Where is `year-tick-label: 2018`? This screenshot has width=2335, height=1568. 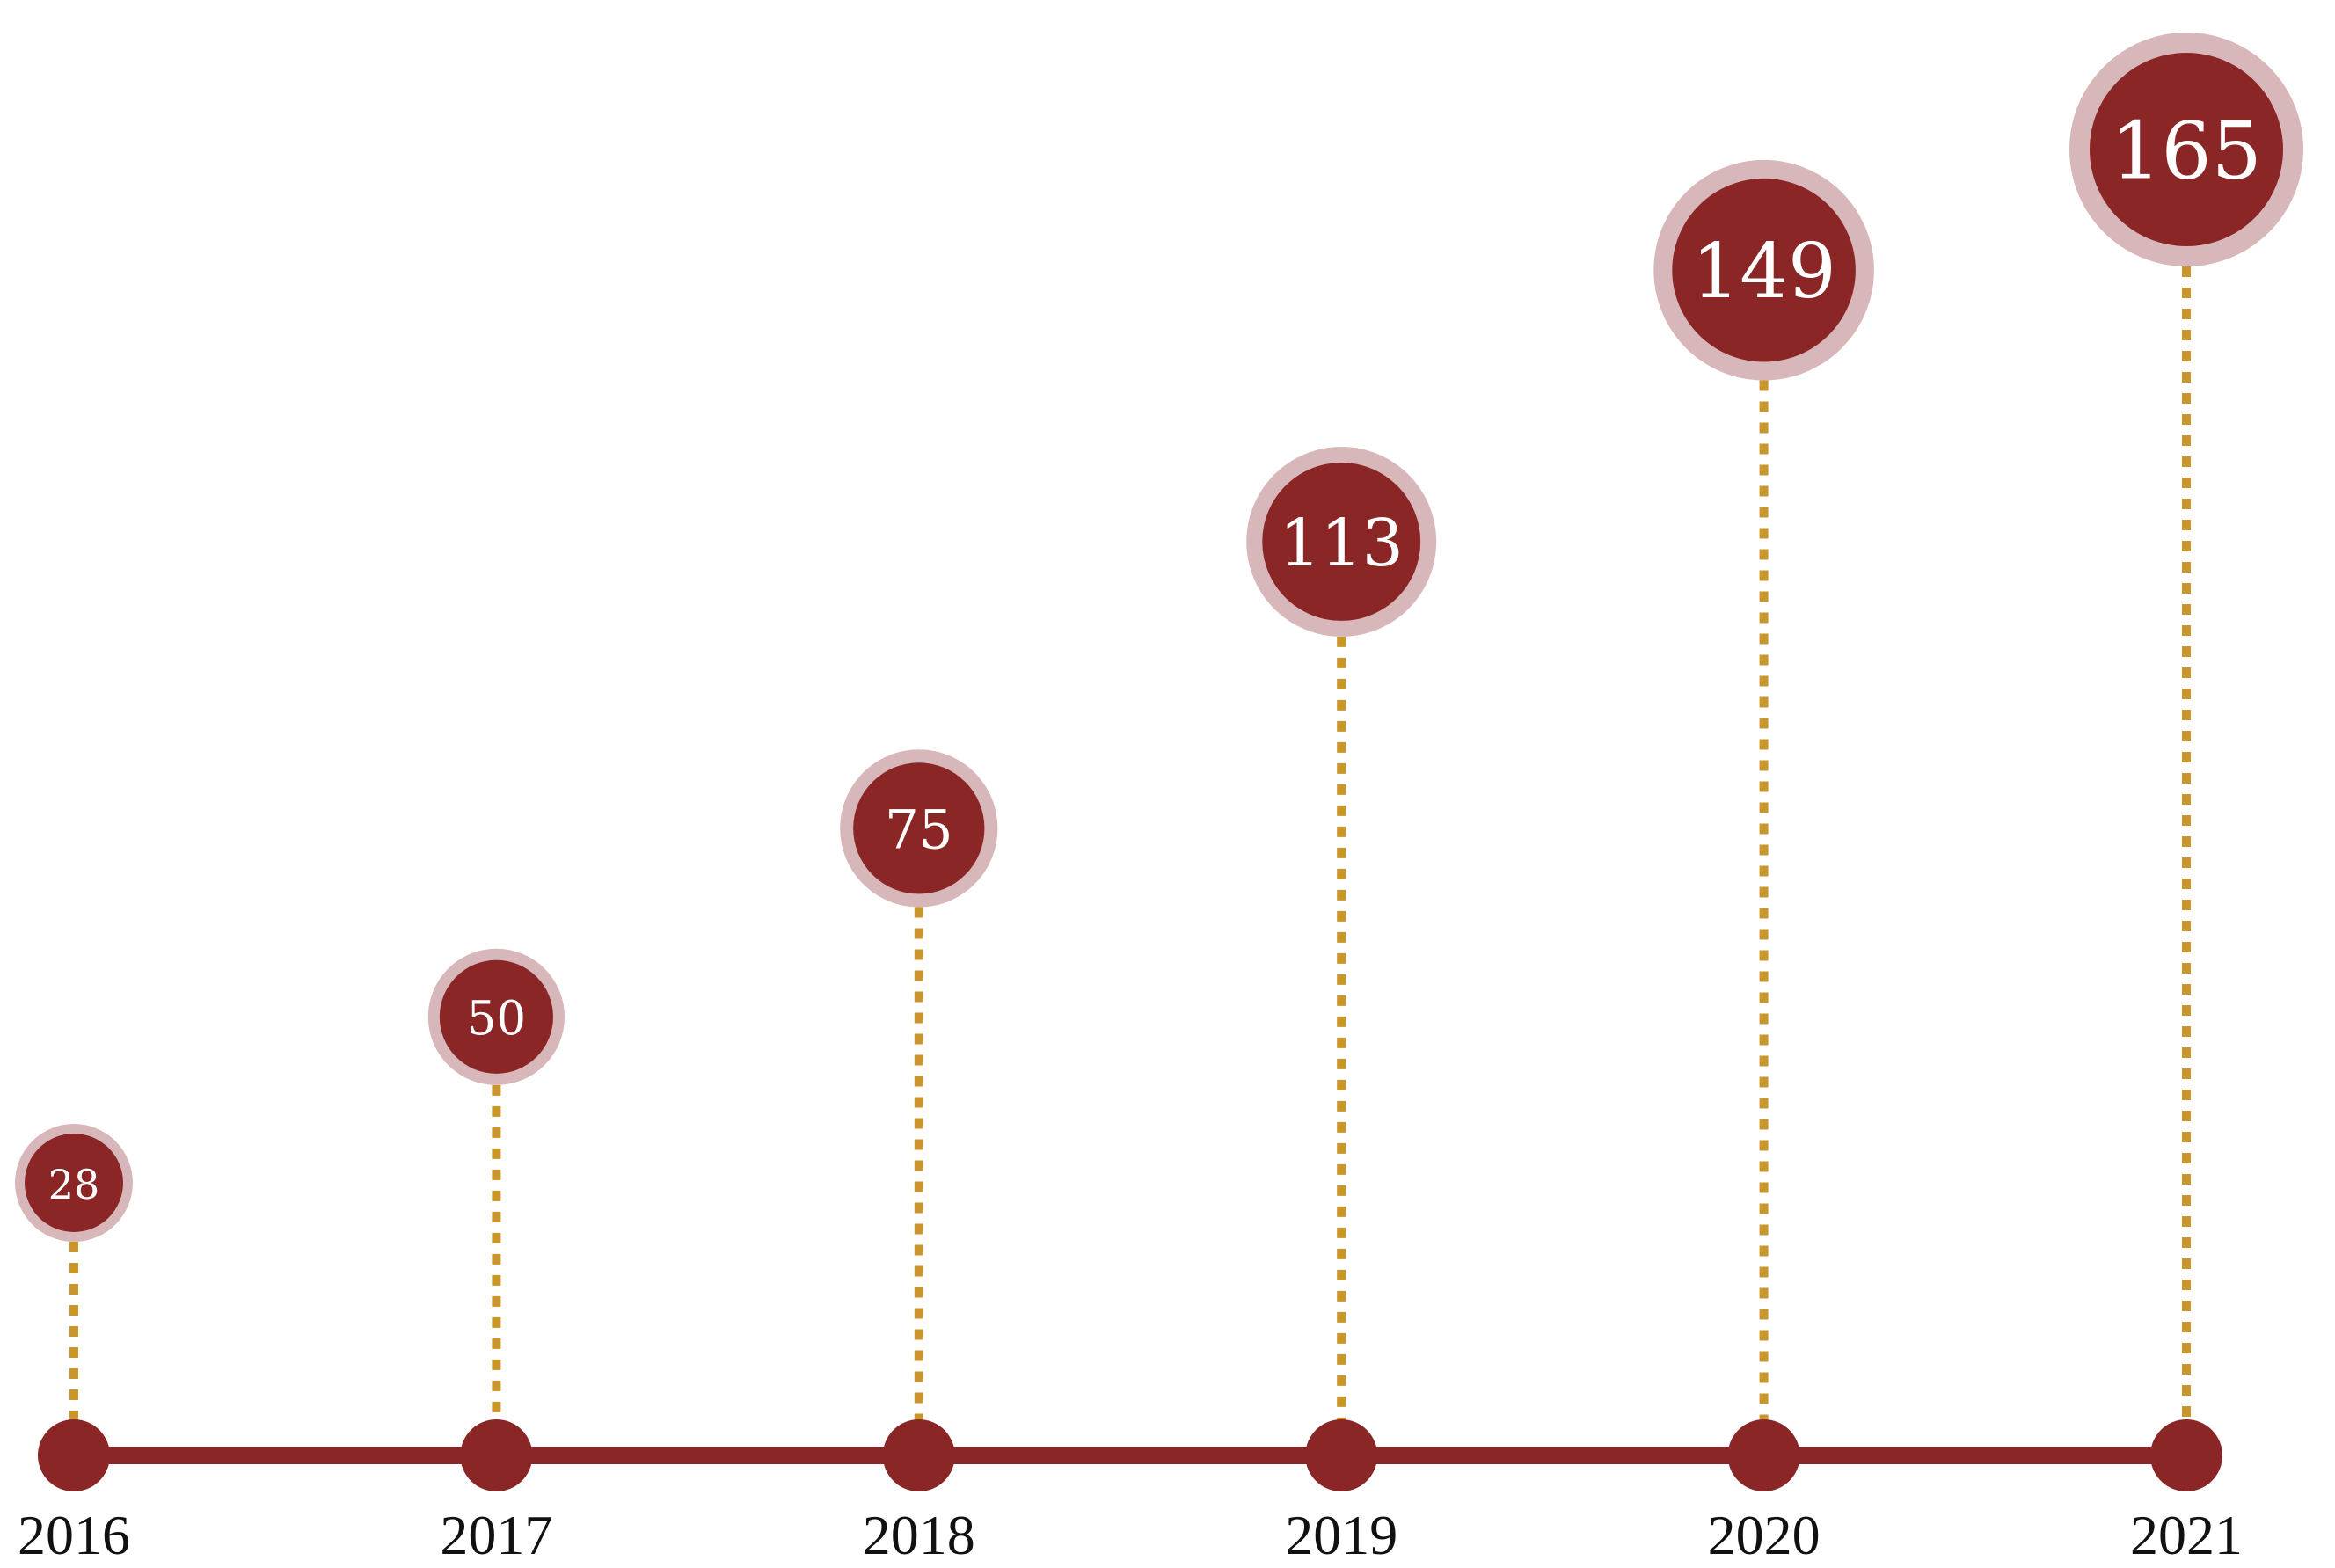
year-tick-label: 2018 is located at coordinates (919, 1535).